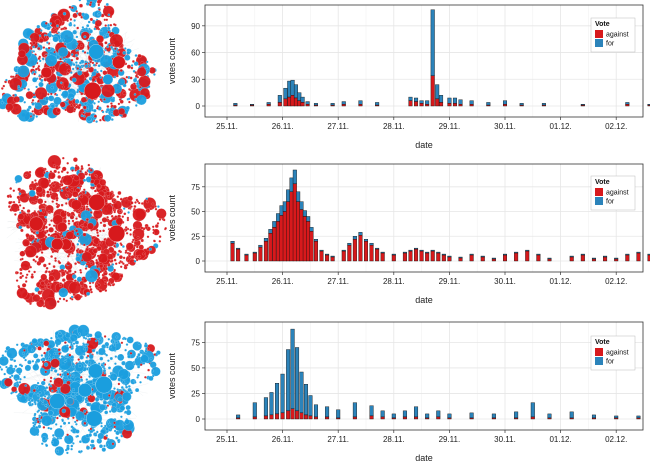 The image size is (650, 472). Describe the element at coordinates (195, 236) in the screenshot. I see `y-tick-label: 25` at that location.